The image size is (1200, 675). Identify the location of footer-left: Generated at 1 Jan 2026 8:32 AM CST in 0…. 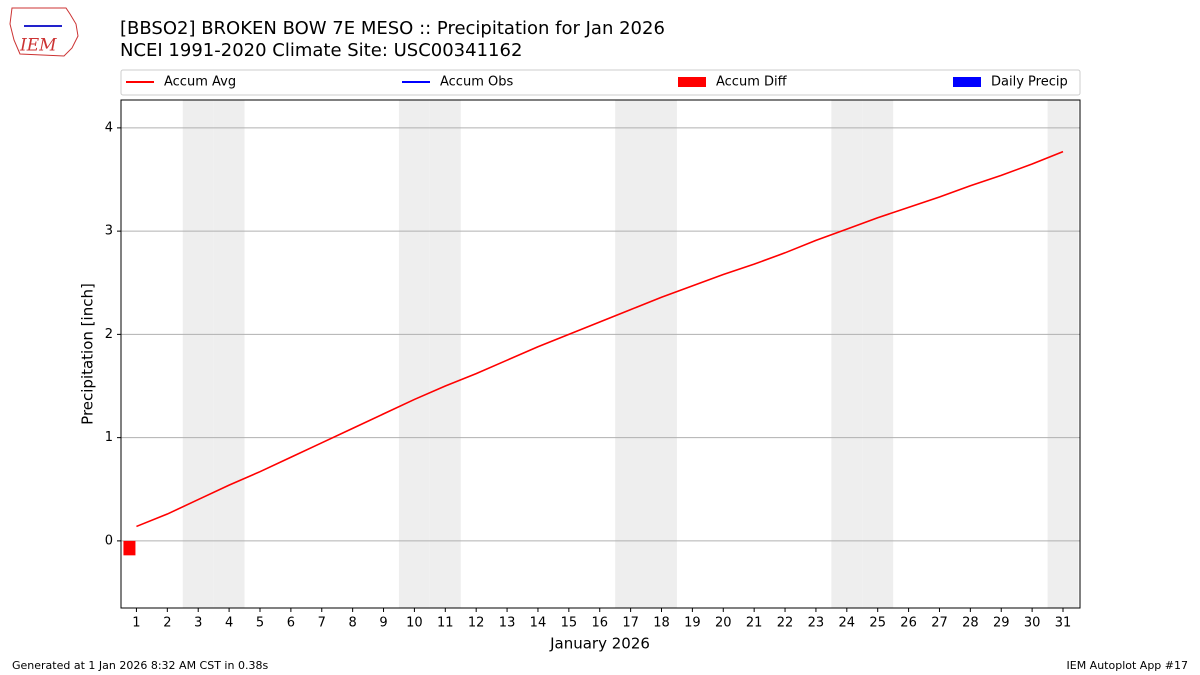
(140, 665).